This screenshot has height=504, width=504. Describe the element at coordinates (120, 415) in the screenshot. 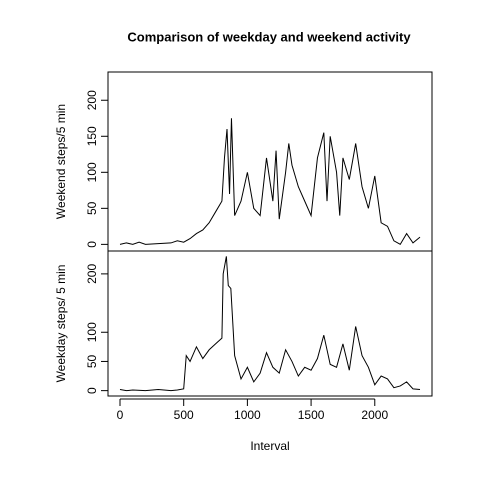

I see `x-tick-label: 0` at that location.